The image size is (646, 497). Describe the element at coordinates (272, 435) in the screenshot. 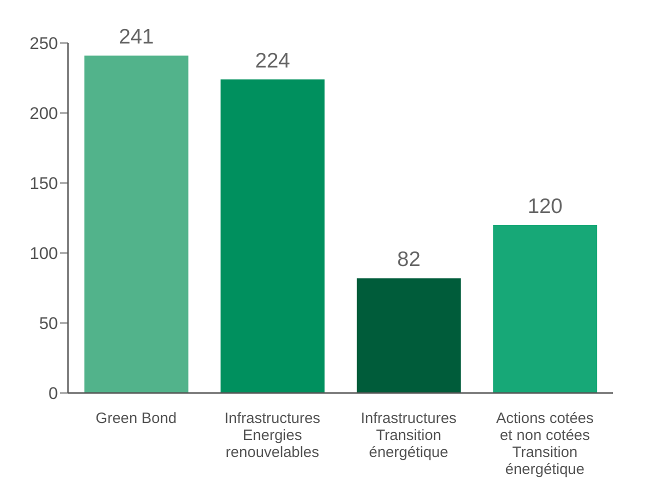

I see `x-tick-label: Infrastructures Energies renouvelables` at that location.